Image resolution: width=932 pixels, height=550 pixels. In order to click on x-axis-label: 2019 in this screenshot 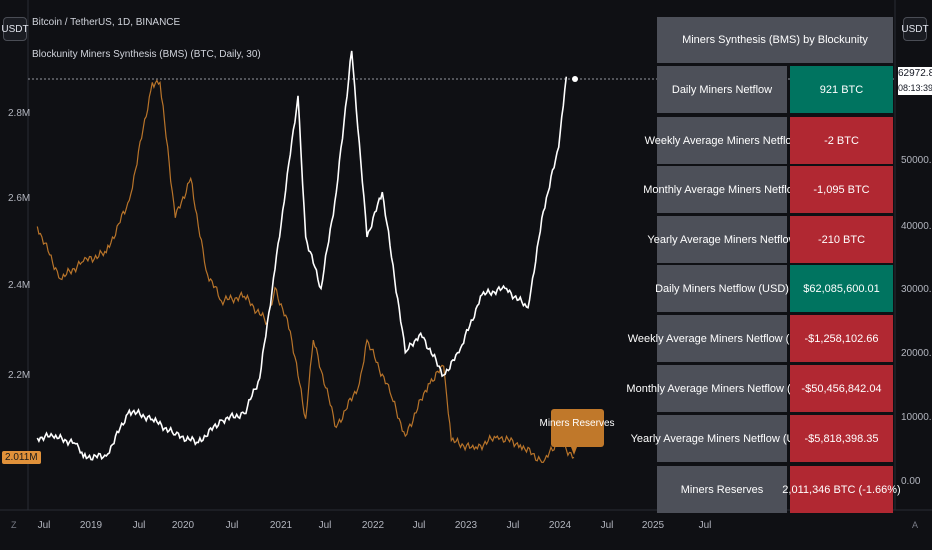, I will do `click(91, 525)`.